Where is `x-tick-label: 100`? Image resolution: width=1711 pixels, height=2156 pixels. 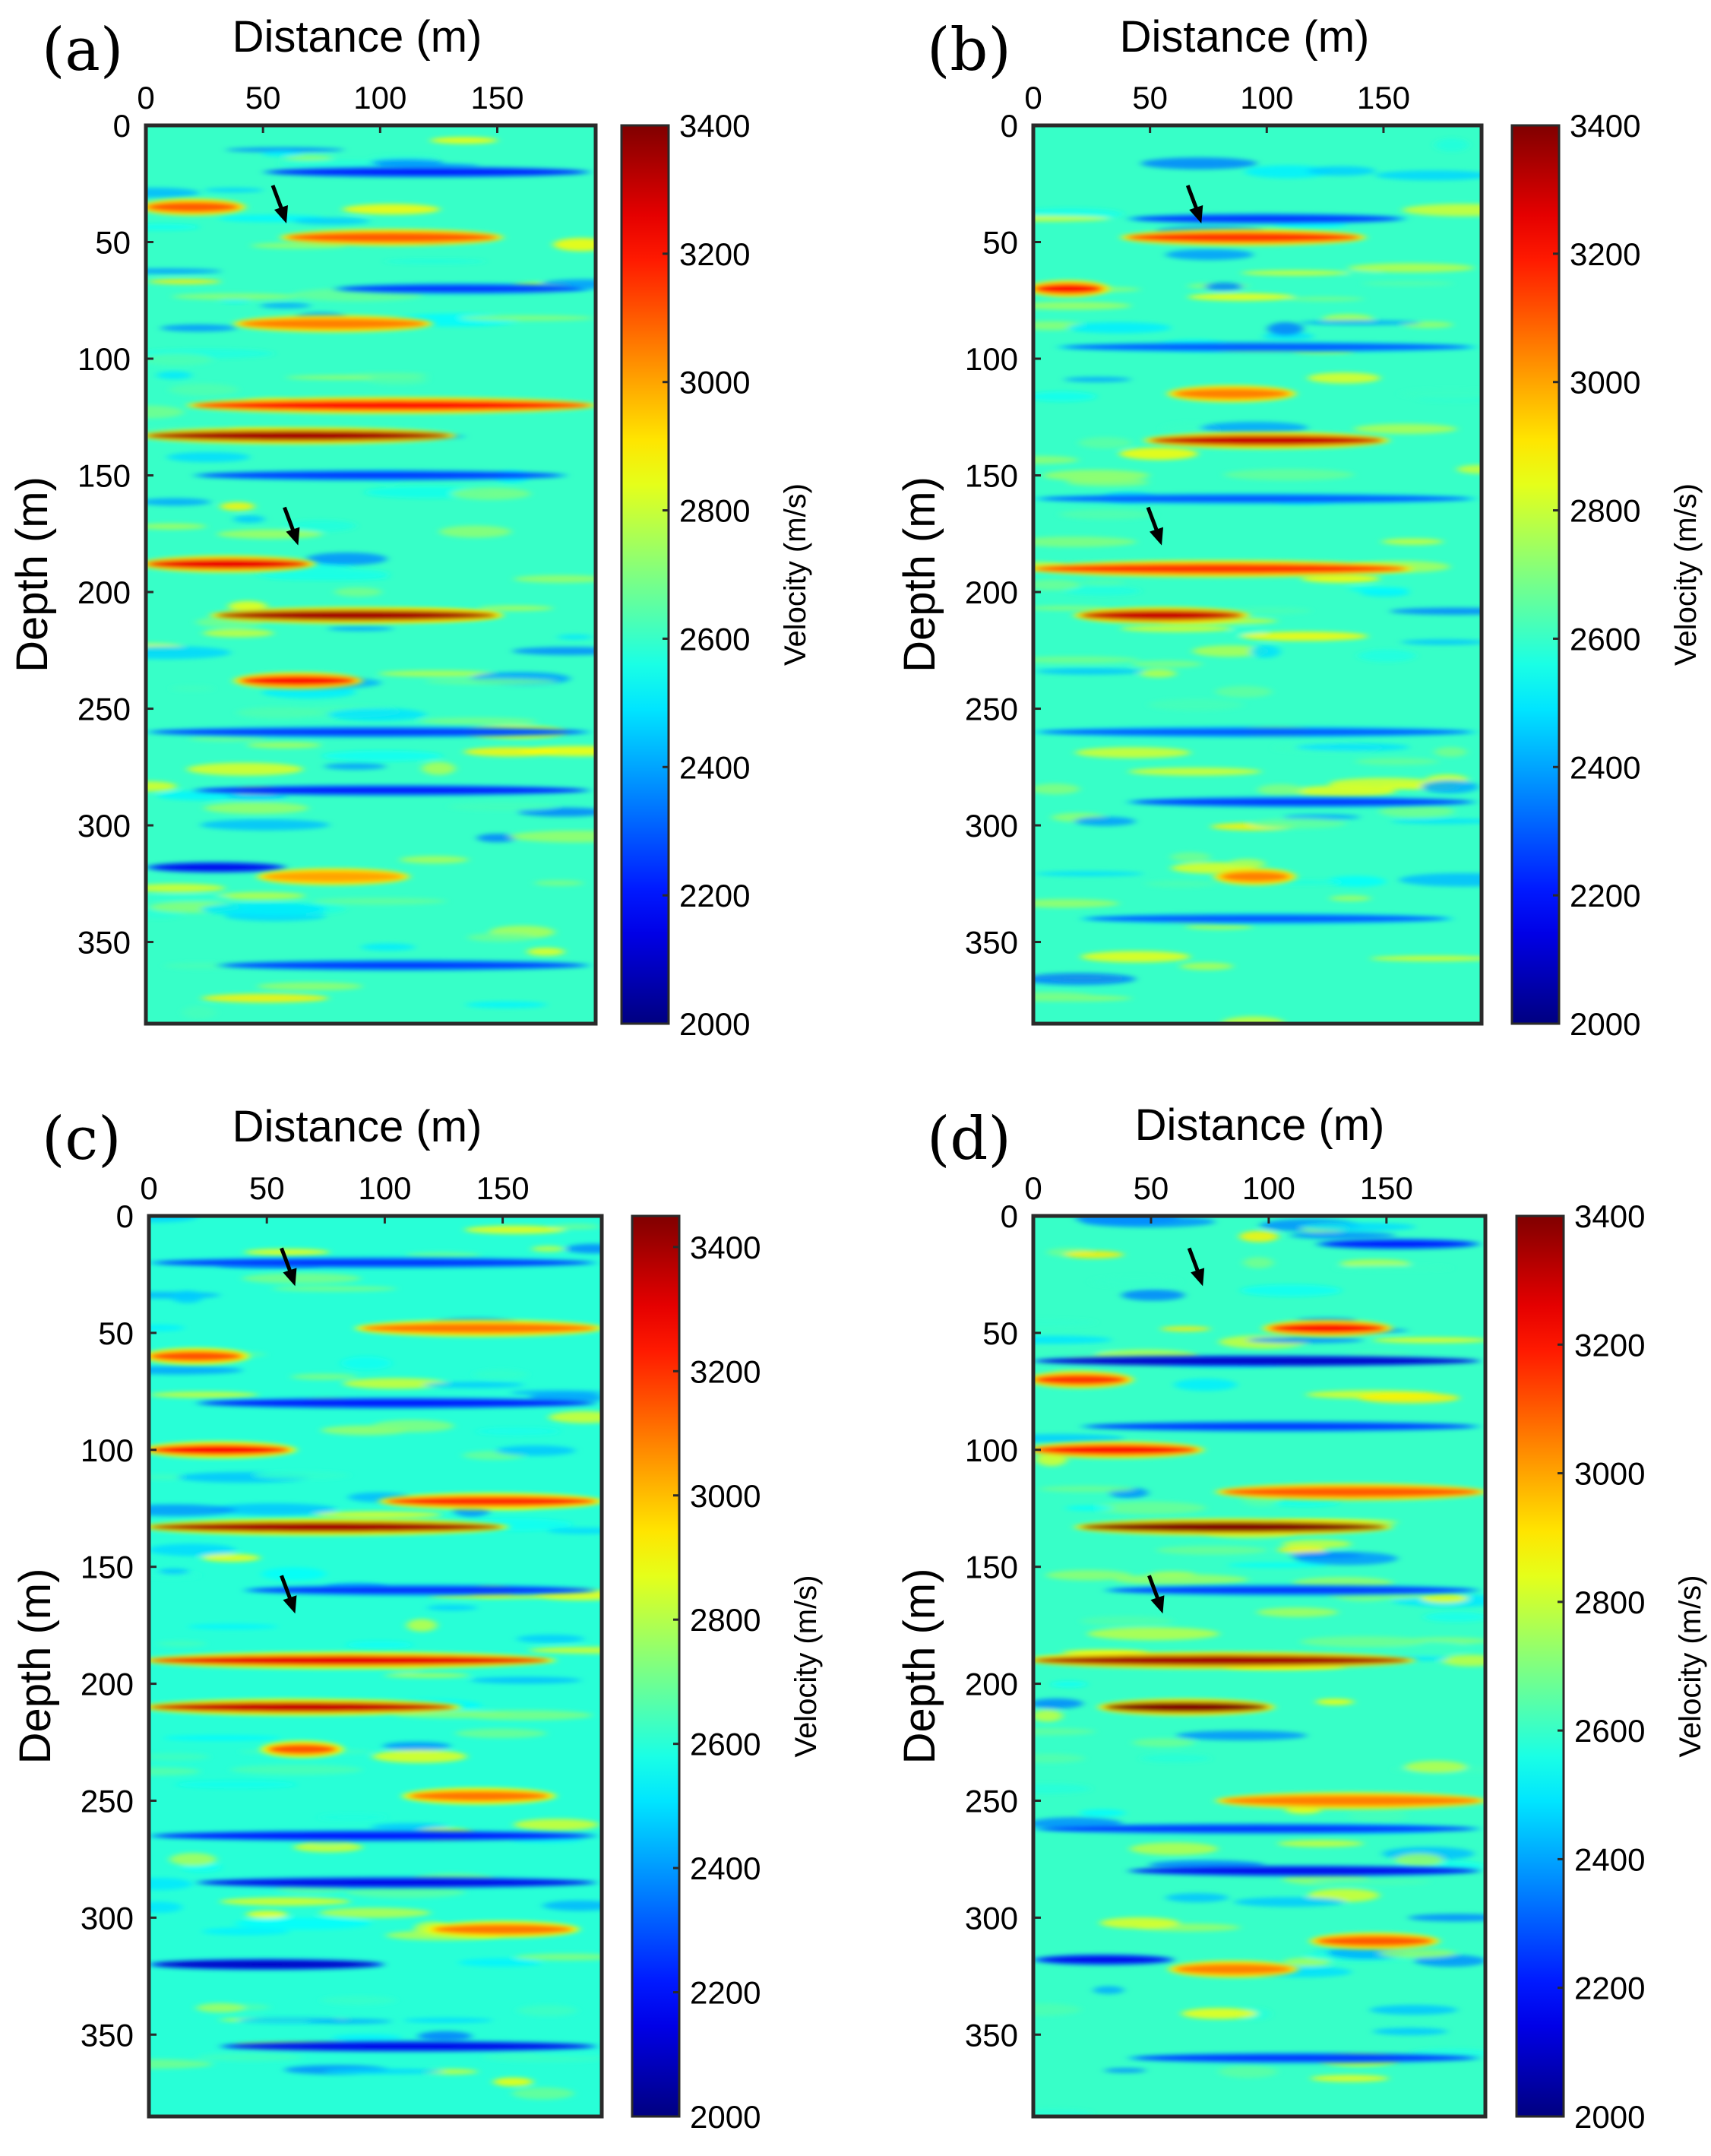
x-tick-label: 100 is located at coordinates (379, 98).